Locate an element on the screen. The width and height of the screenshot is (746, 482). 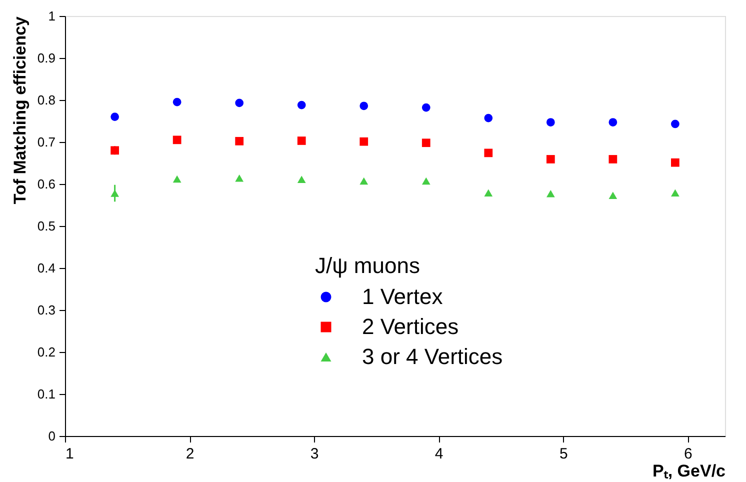
y-tick-label: 0.4 is located at coordinates (46, 268).